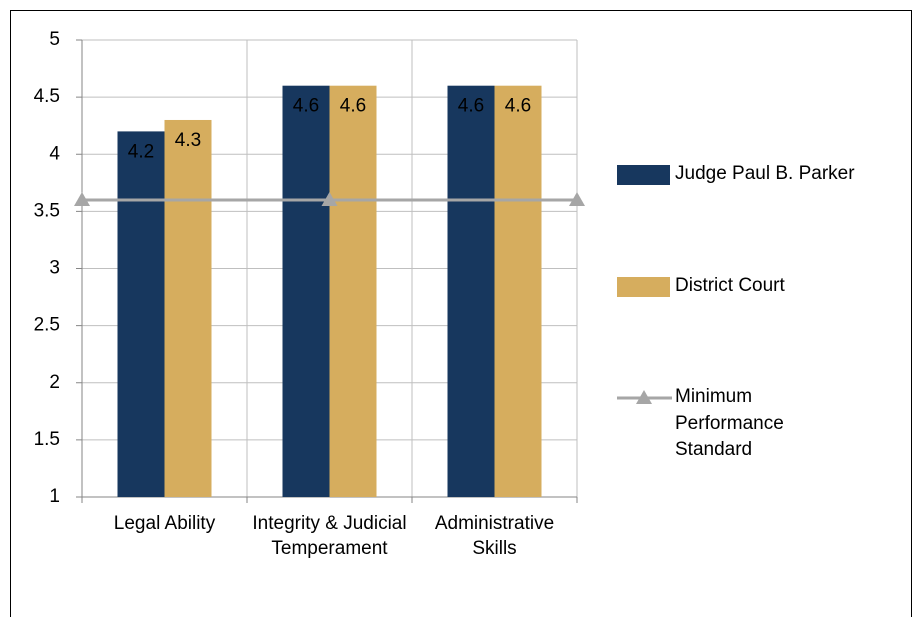  Describe the element at coordinates (188, 140) in the screenshot. I see `data-label: 4.3` at that location.